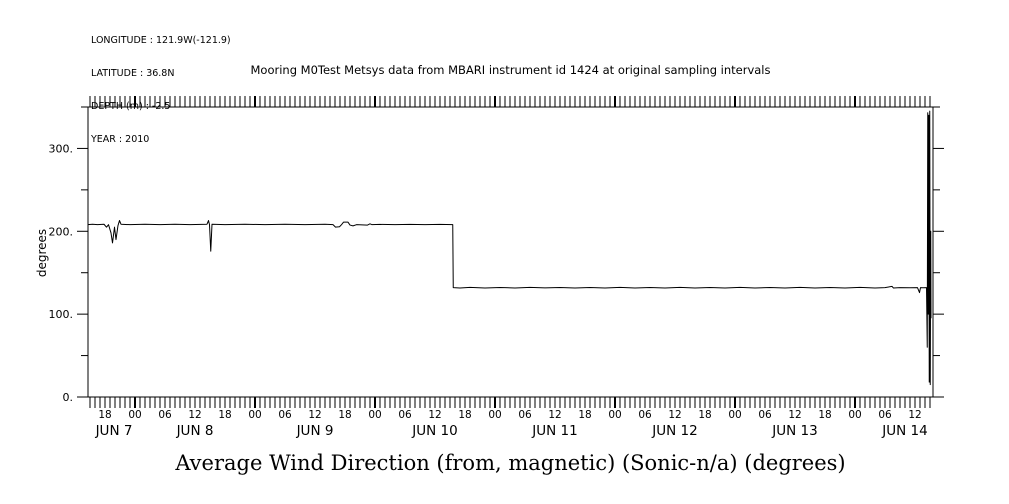  I want to click on svg-text: JUN 11, so click(554, 431).